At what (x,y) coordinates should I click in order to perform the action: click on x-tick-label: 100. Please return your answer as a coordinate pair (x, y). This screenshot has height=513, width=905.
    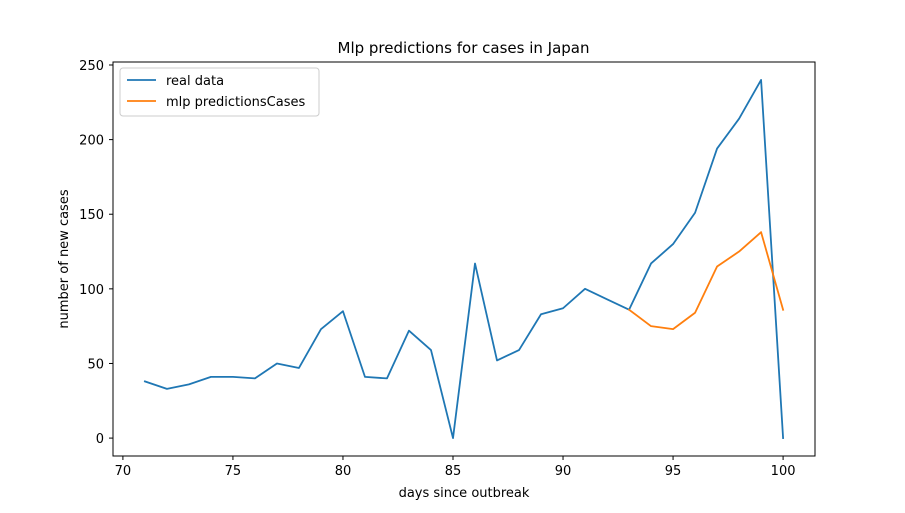
    Looking at the image, I should click on (783, 471).